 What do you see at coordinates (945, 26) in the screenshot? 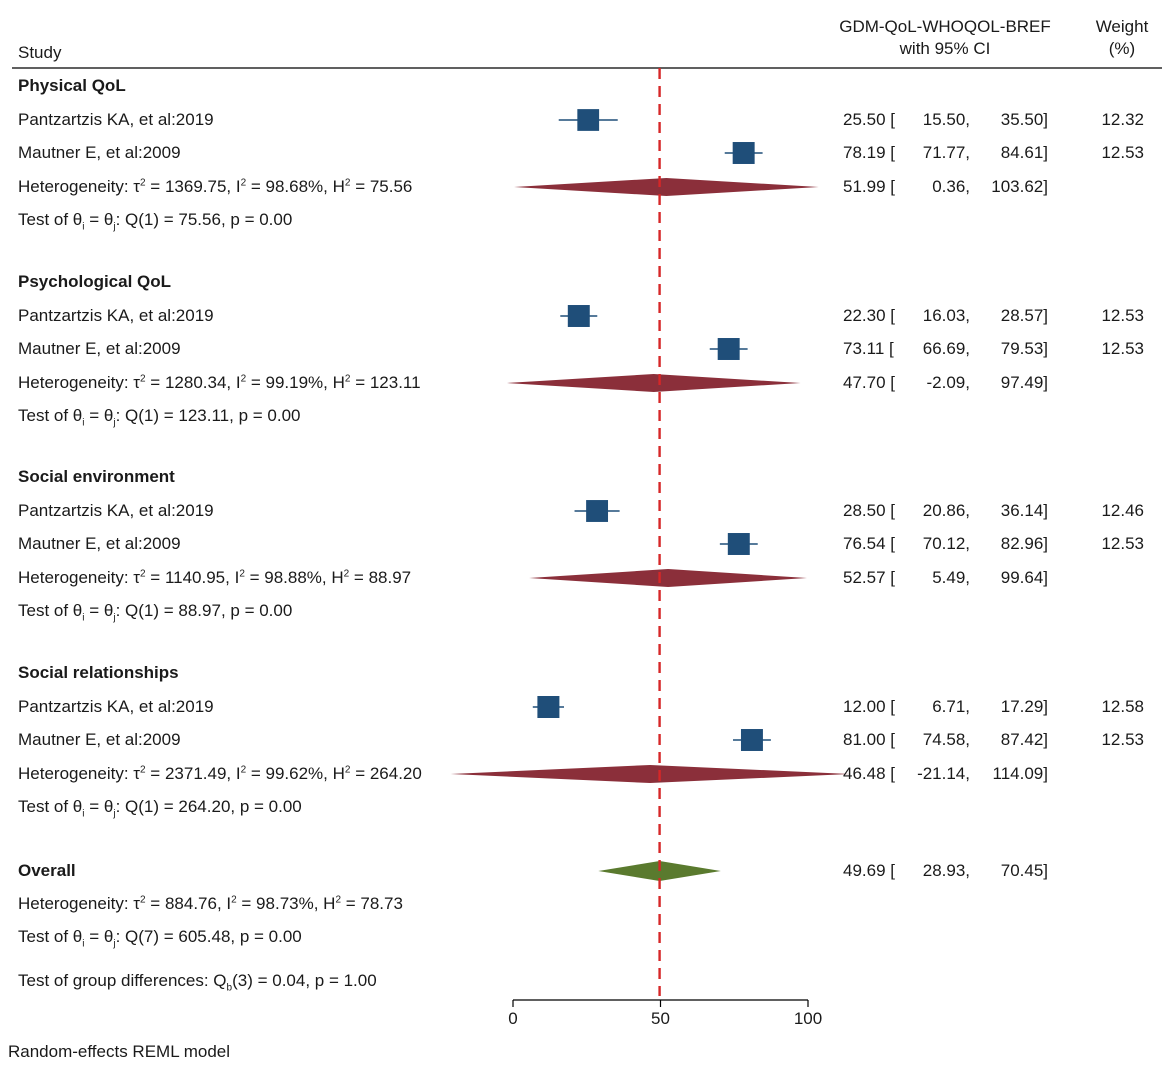
I see `effect-header-line1: GDM-QoL-WHOQOL-BREF` at bounding box center [945, 26].